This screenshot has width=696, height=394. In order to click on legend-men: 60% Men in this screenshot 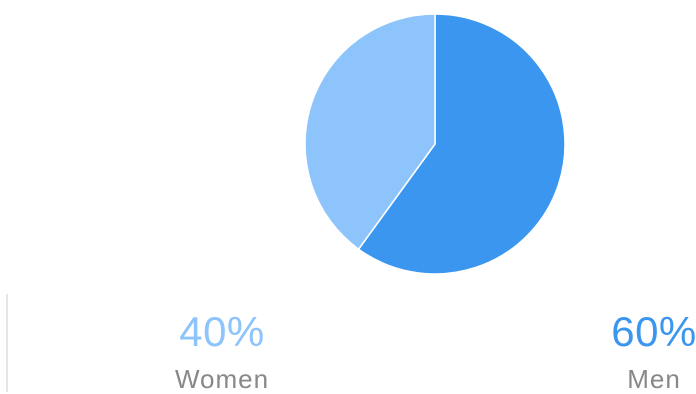, I will do `click(625, 351)`.